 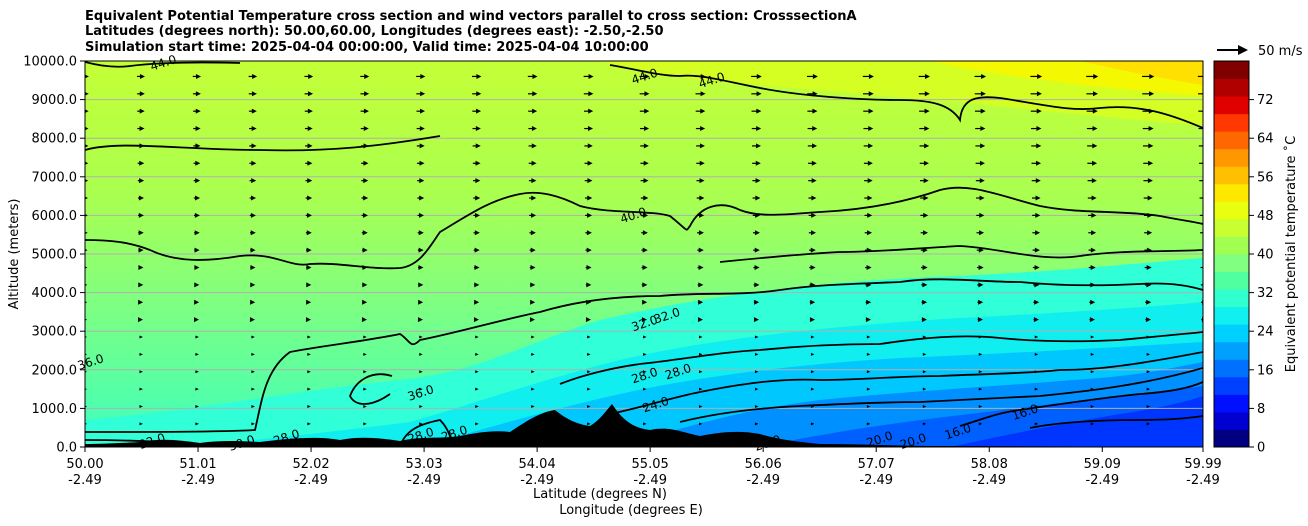 What do you see at coordinates (55, 100) in the screenshot?
I see `y-tick-label-9: 9000.0` at bounding box center [55, 100].